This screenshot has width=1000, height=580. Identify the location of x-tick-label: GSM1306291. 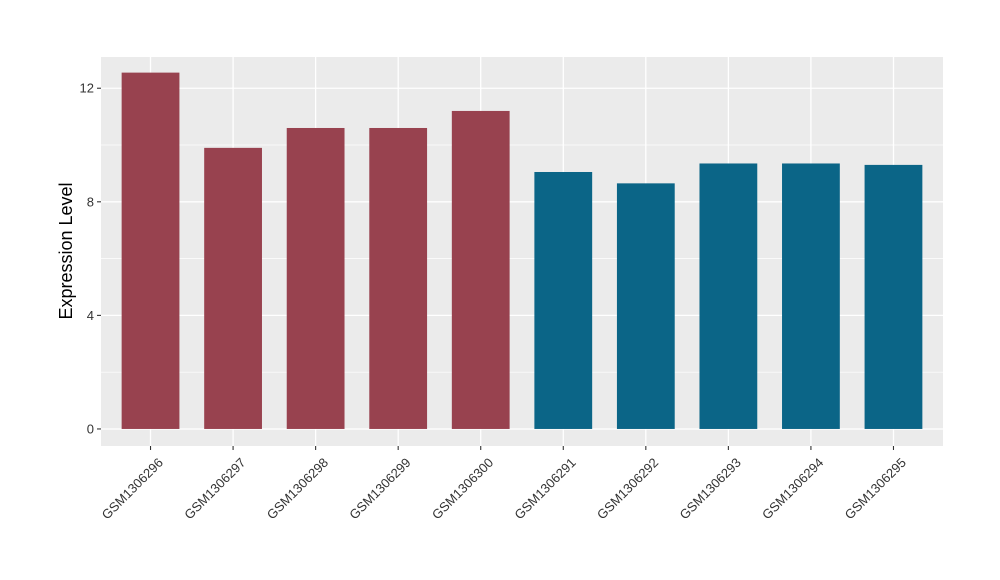
(544, 488).